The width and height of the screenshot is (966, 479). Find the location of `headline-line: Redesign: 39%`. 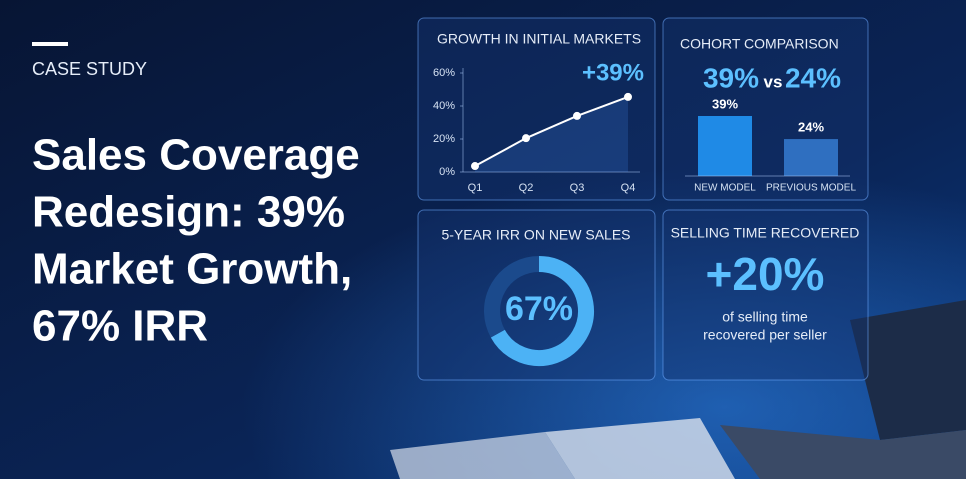

headline-line: Redesign: 39% is located at coordinates (188, 212).